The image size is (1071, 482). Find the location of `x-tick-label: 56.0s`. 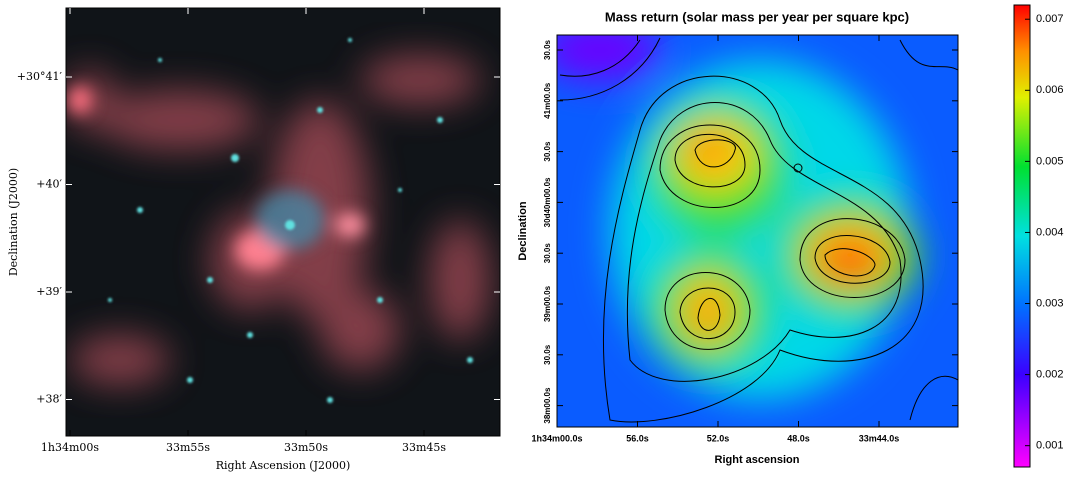

x-tick-label: 56.0s is located at coordinates (637, 438).